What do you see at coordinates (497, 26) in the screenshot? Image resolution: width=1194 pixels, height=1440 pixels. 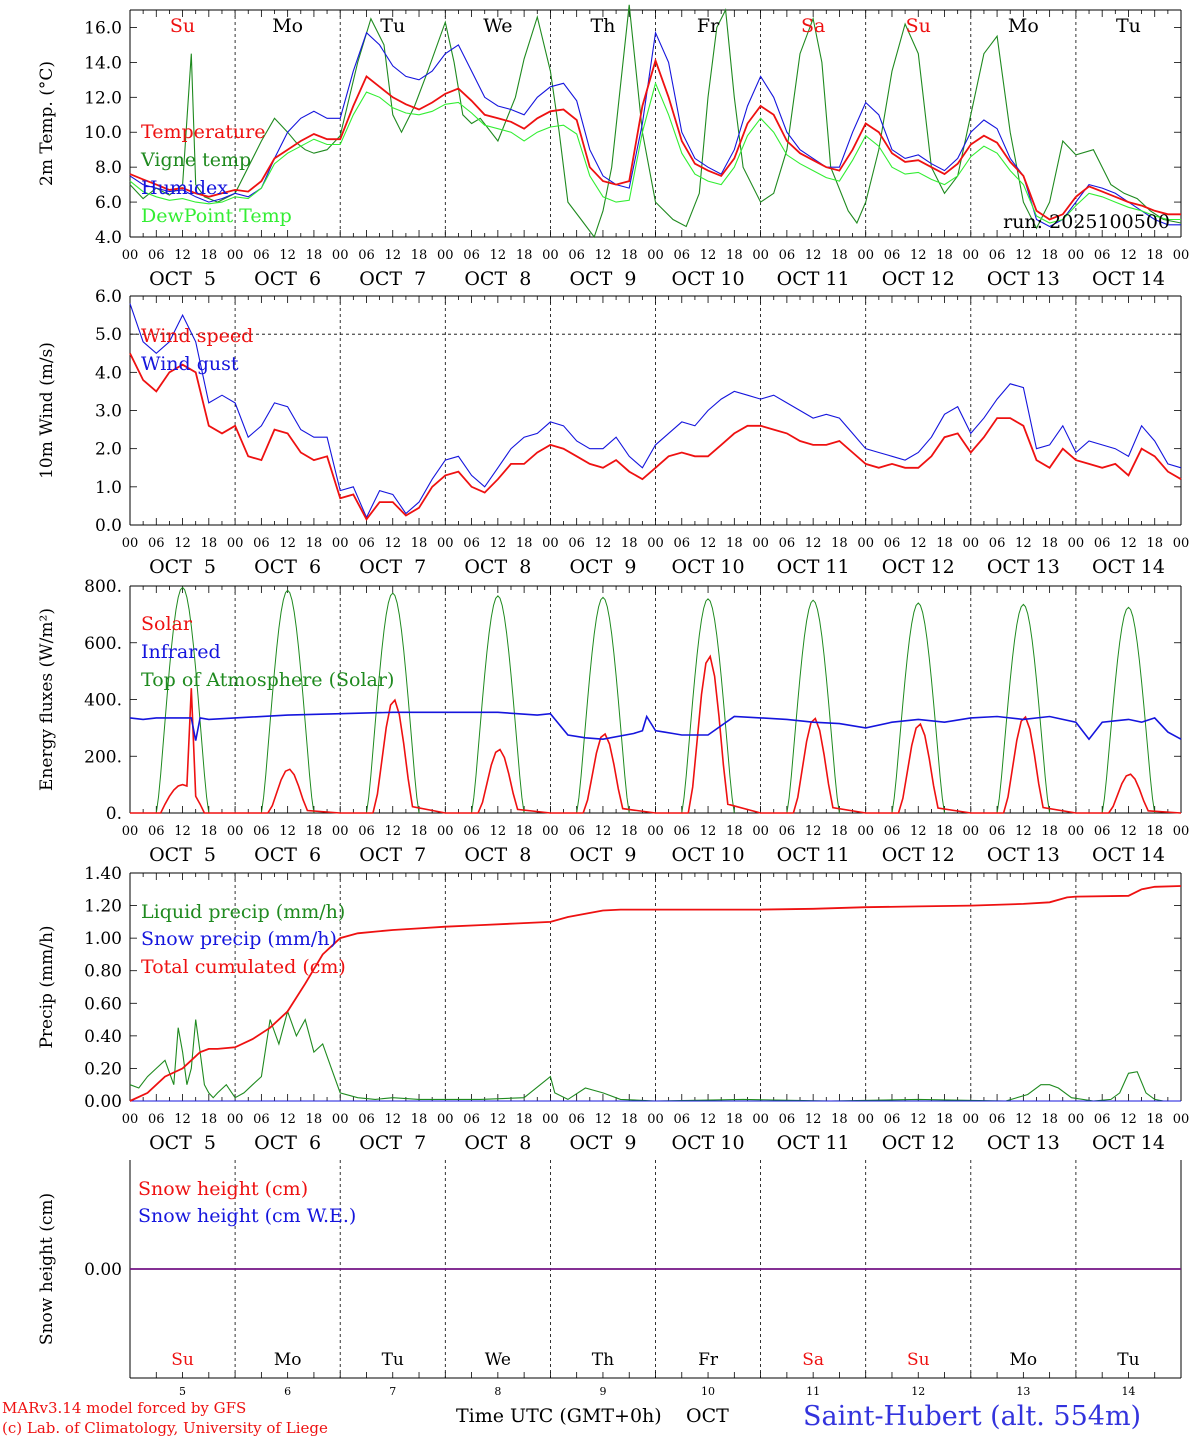 I see `day-of-week-label: We` at bounding box center [497, 26].